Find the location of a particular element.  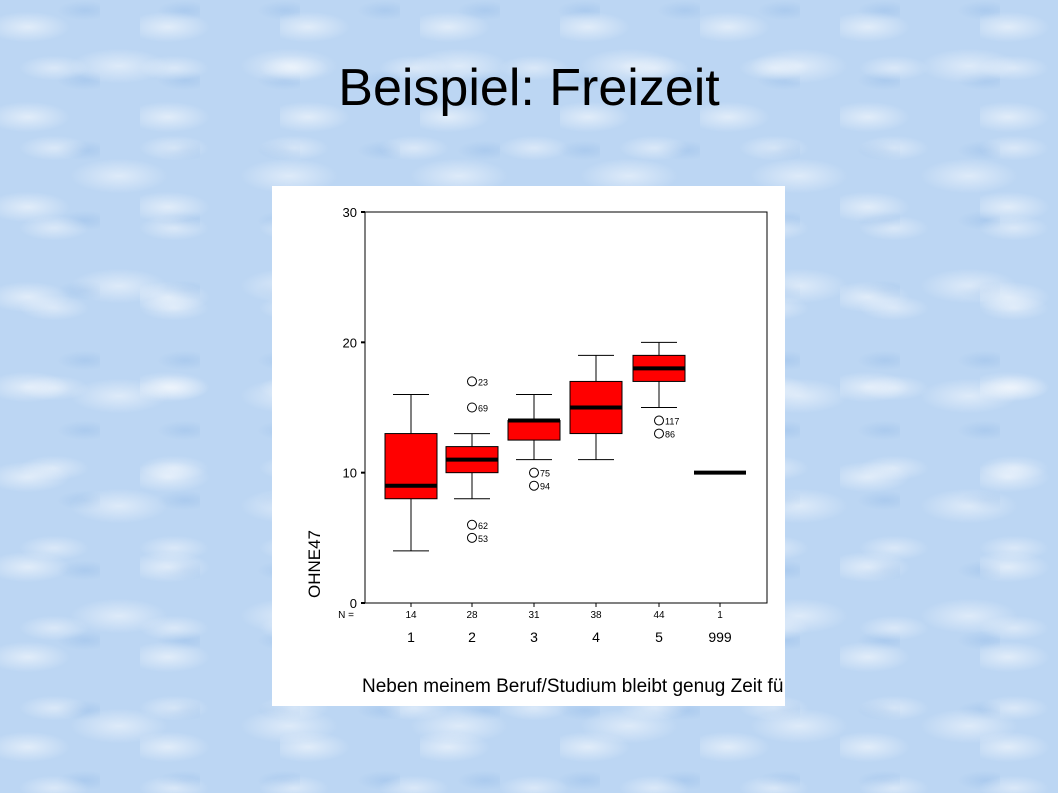

n-count-label: 1 is located at coordinates (720, 615).